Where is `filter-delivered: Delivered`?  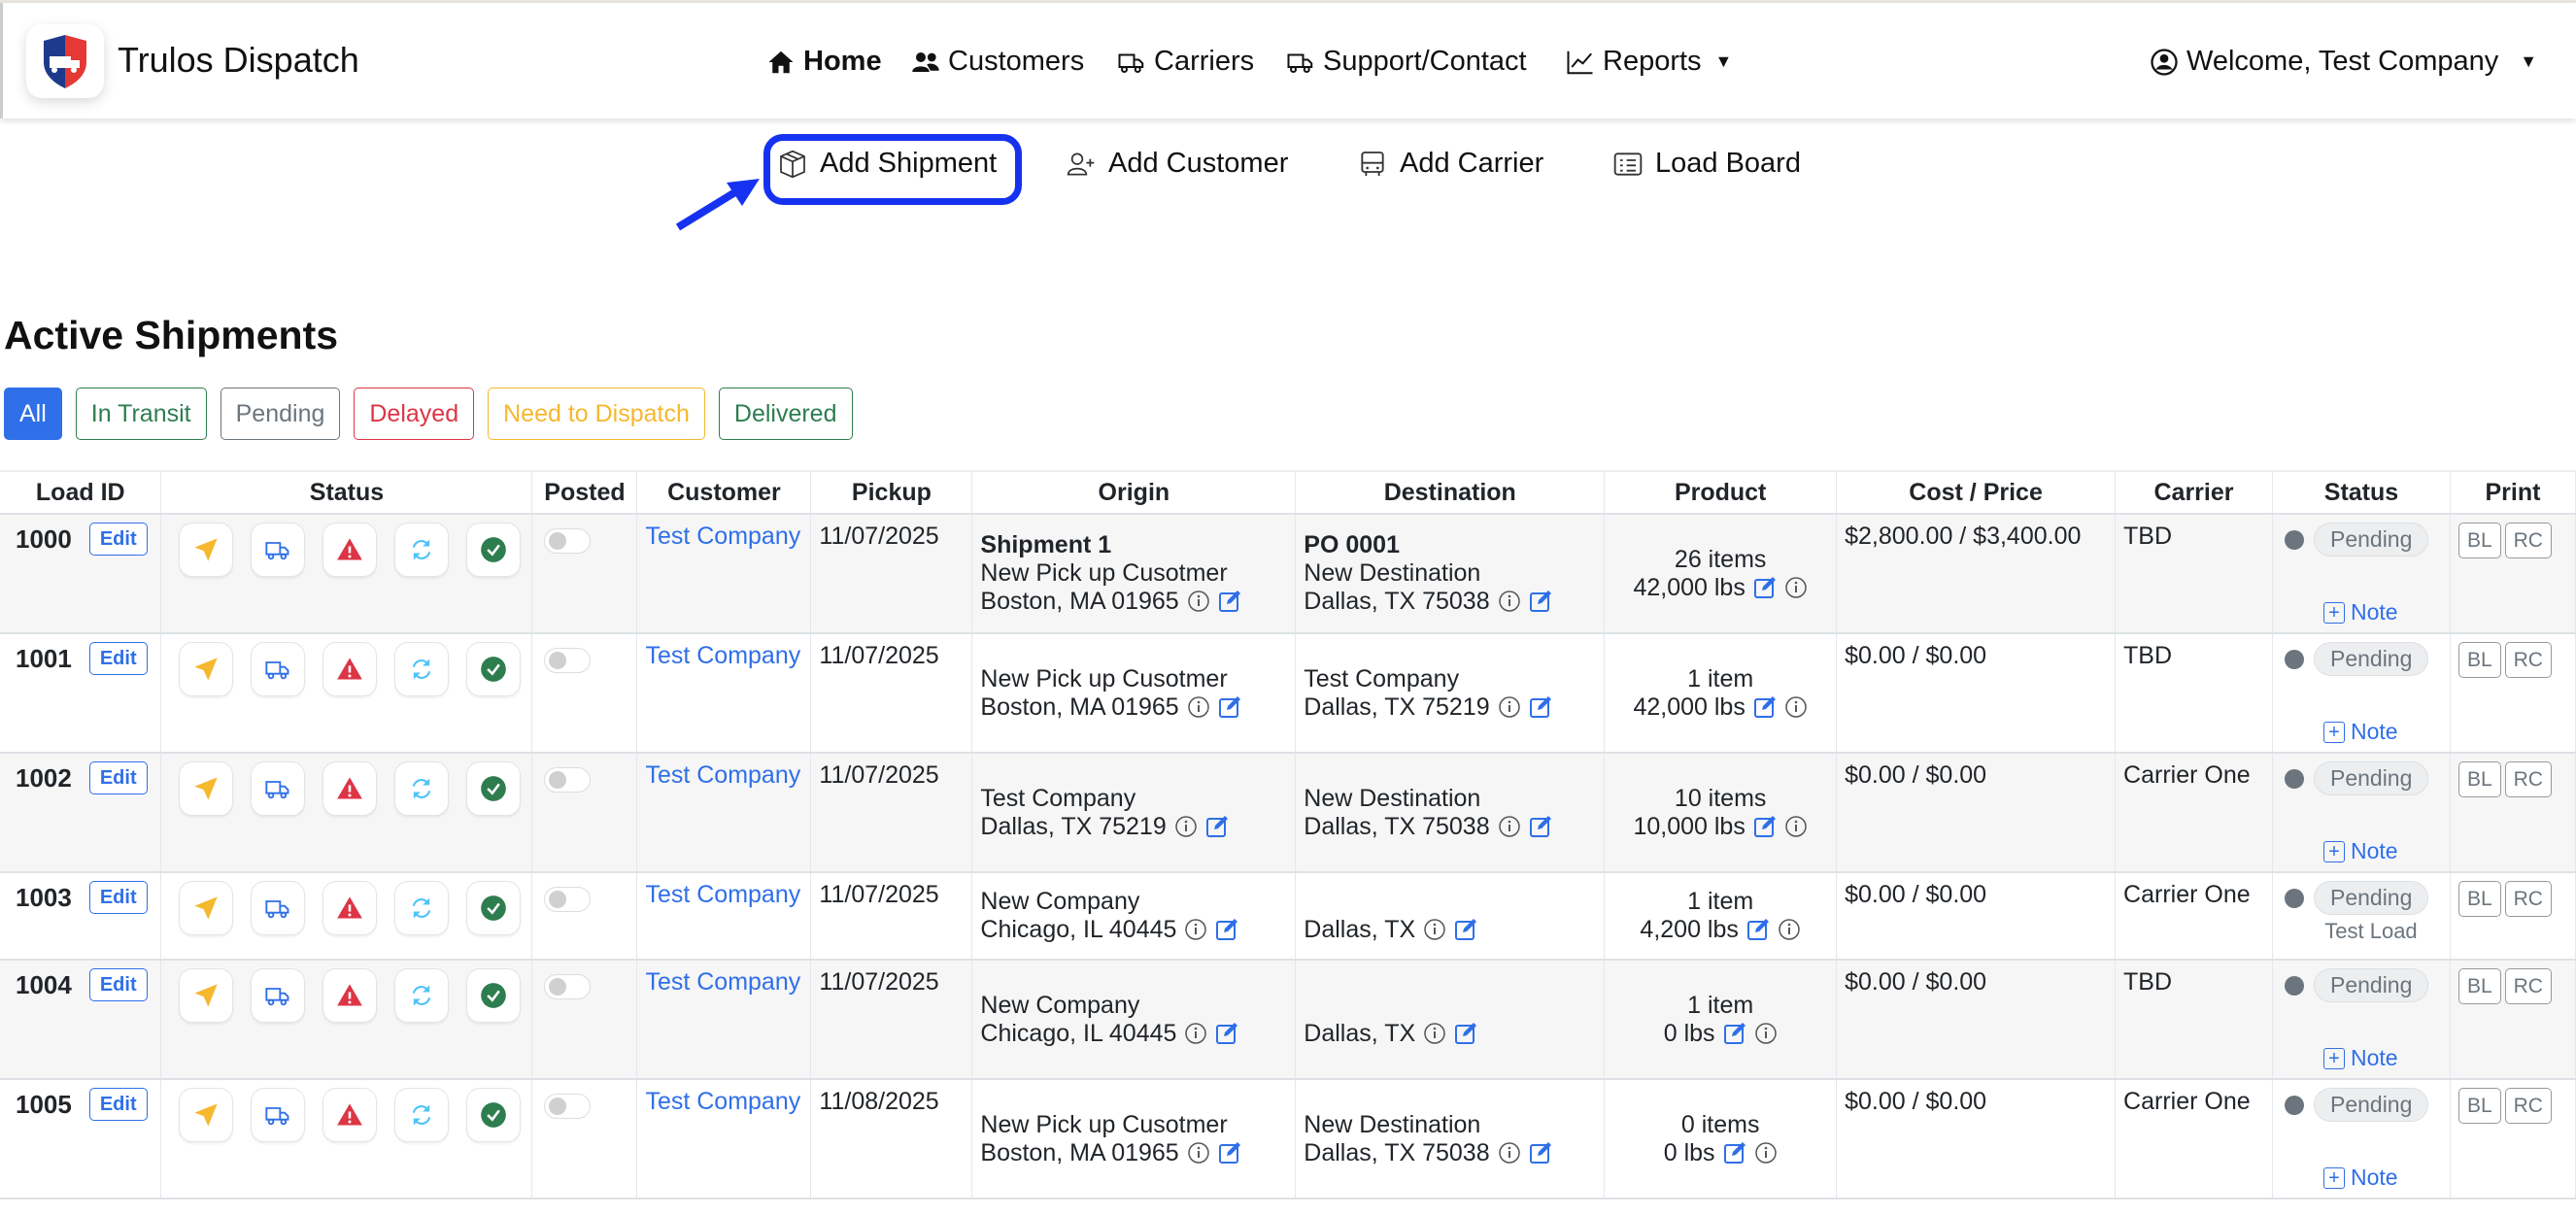 filter-delivered: Delivered is located at coordinates (785, 414).